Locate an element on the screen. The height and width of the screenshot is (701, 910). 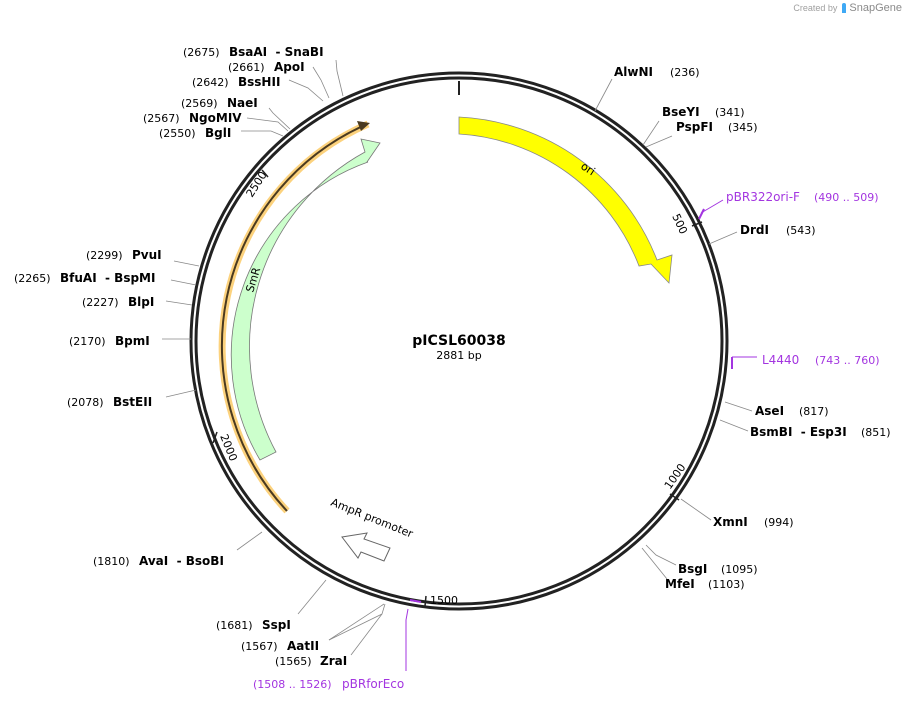
enzyme-xmni: XmnI (994) is located at coordinates (753, 522).